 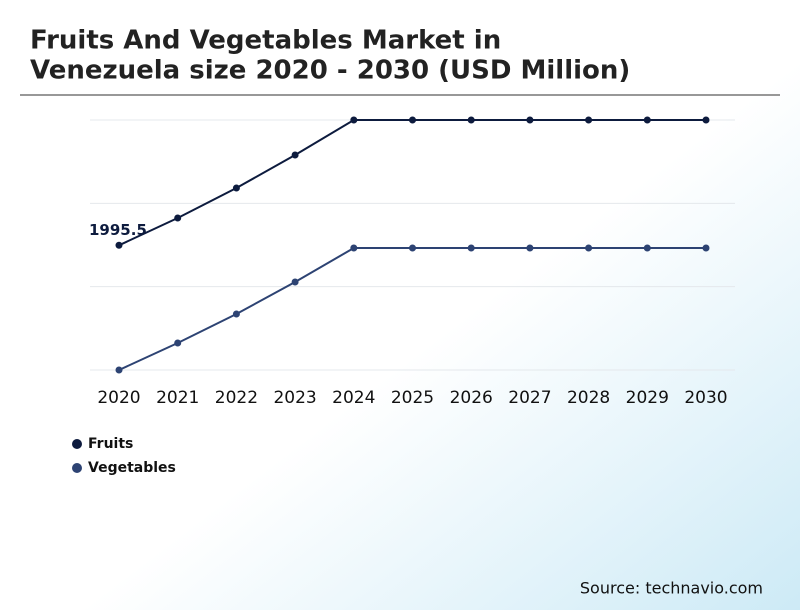 I want to click on x-tick-label: 2021, so click(x=177, y=398).